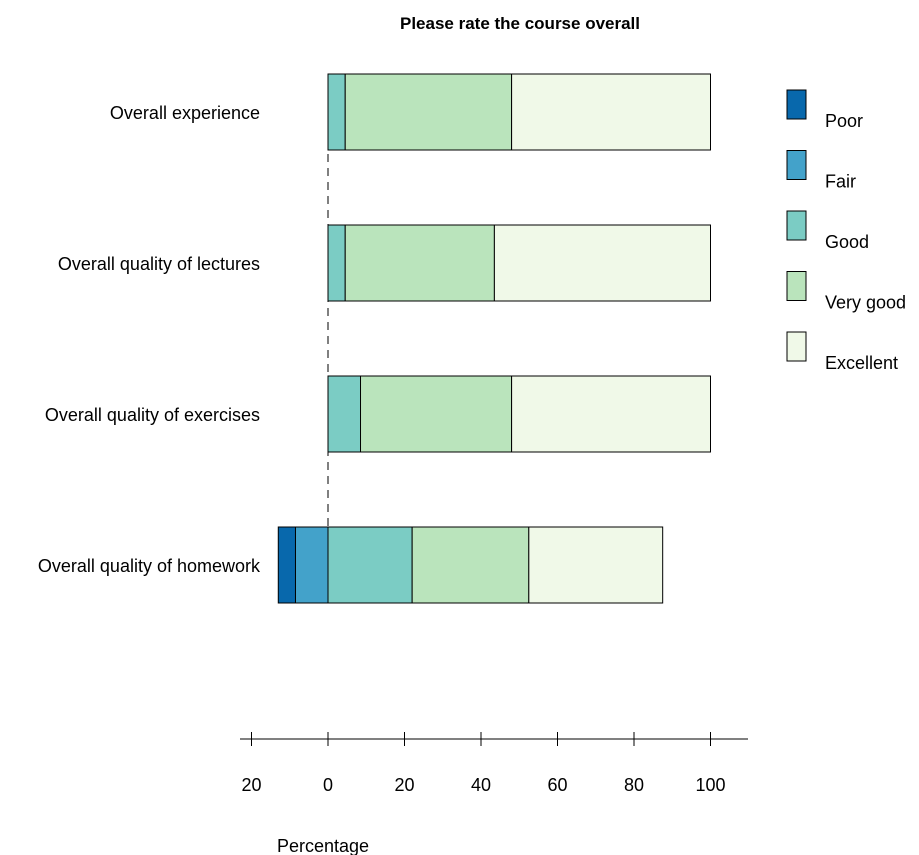  Describe the element at coordinates (152, 415) in the screenshot. I see `category-label: Overall quality of exercises` at that location.